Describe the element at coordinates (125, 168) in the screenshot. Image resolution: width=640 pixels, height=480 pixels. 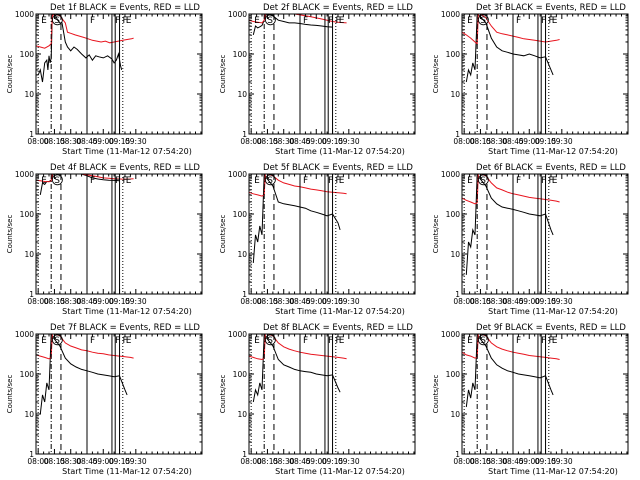
I see `chart-title: Det 4f BLACK = Events, RED = LLD` at that location.